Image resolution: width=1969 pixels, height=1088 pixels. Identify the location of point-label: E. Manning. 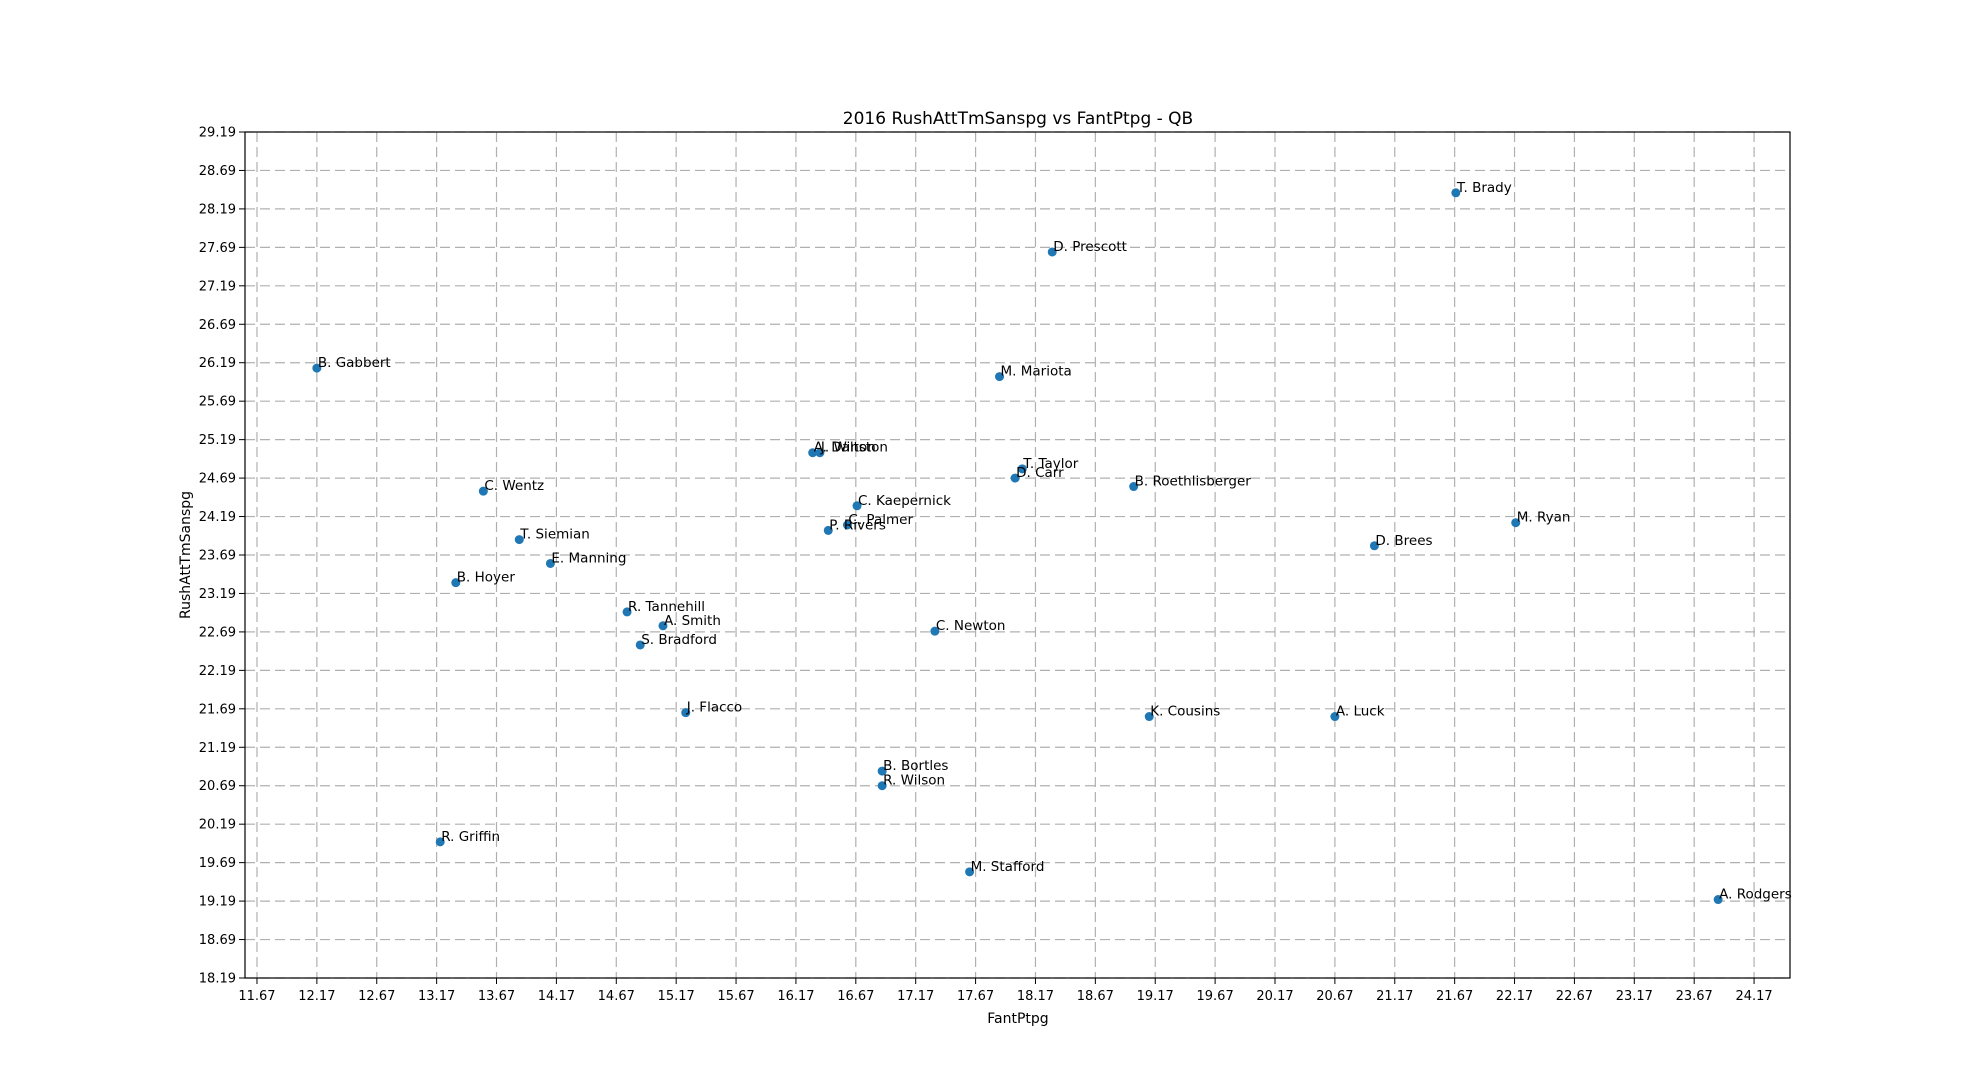
(588, 558).